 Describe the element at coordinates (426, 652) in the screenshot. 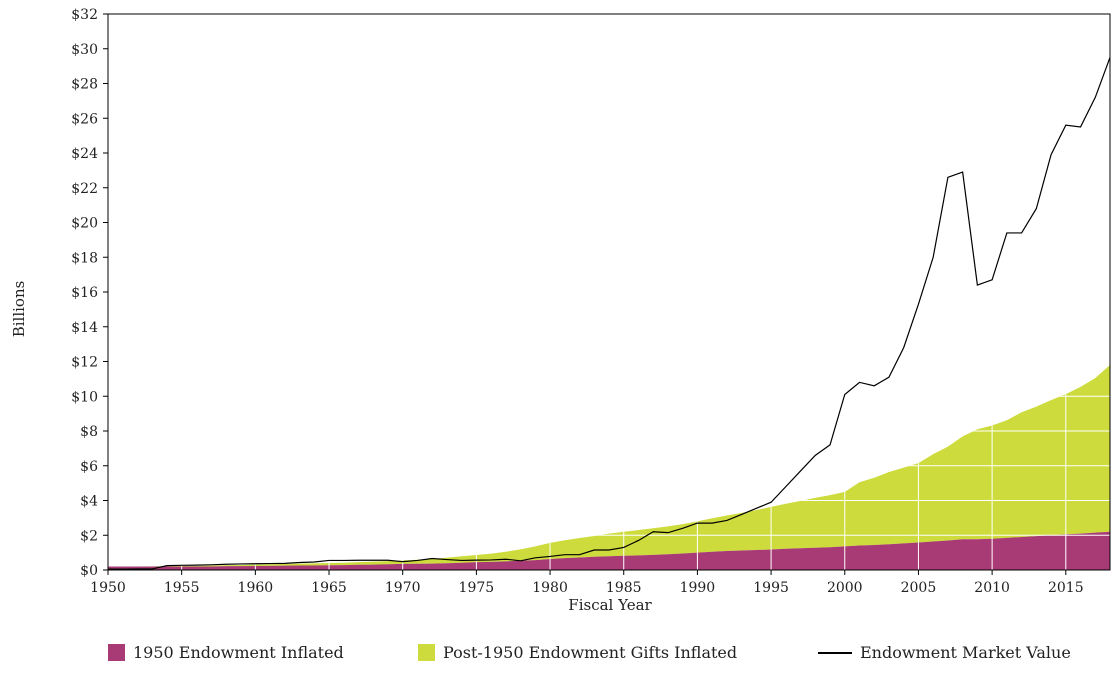

I see `legend-swatch-post-1950-gifts` at that location.